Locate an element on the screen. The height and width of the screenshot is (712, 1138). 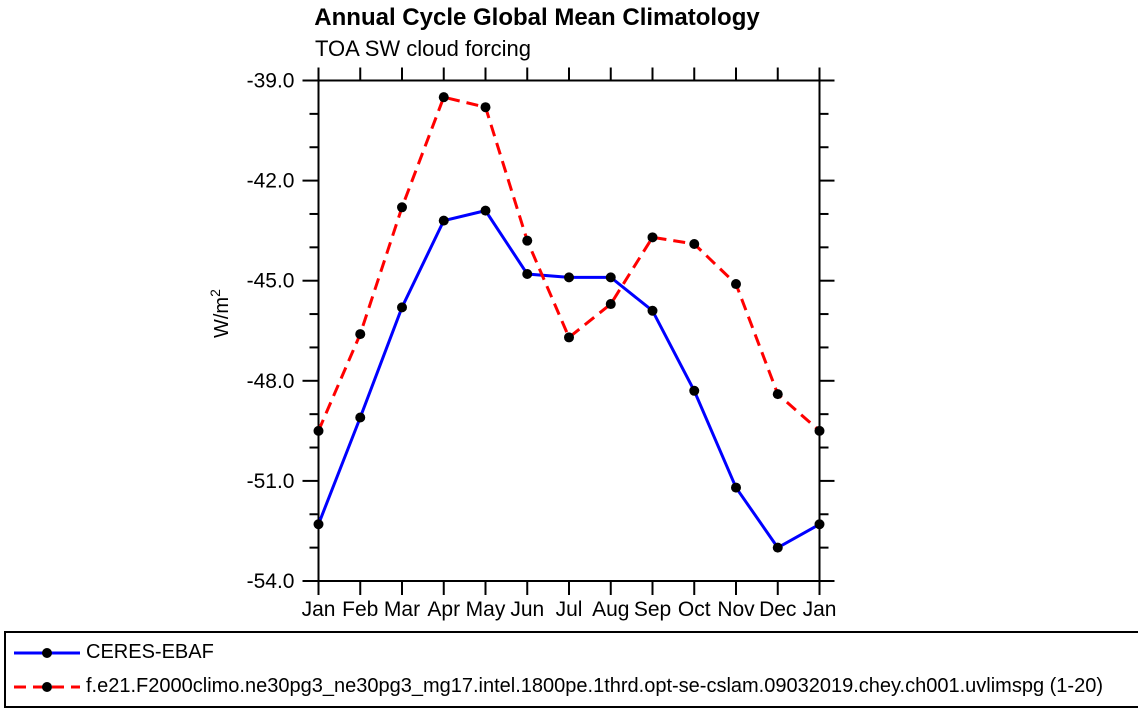
y-tick-label: -54.0 is located at coordinates (271, 581).